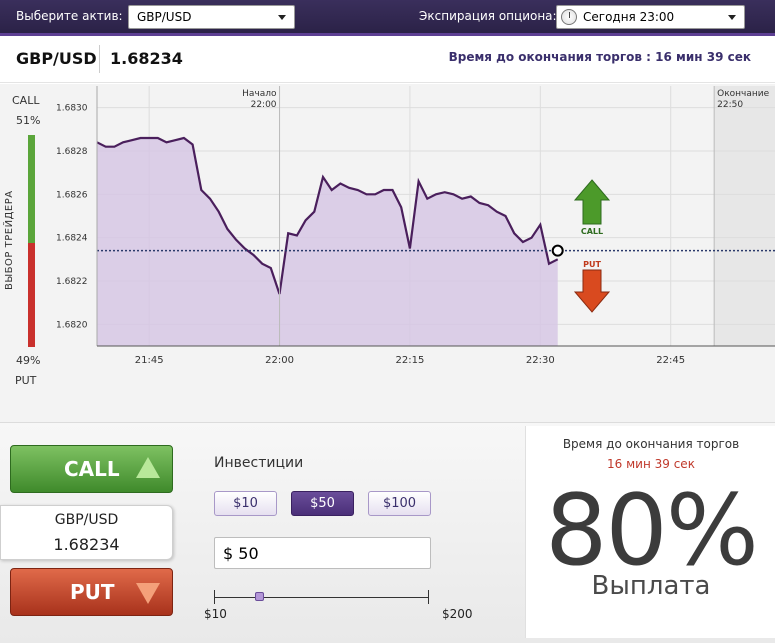  I want to click on expiry-select-label: Экспирация опциона:, so click(488, 16).